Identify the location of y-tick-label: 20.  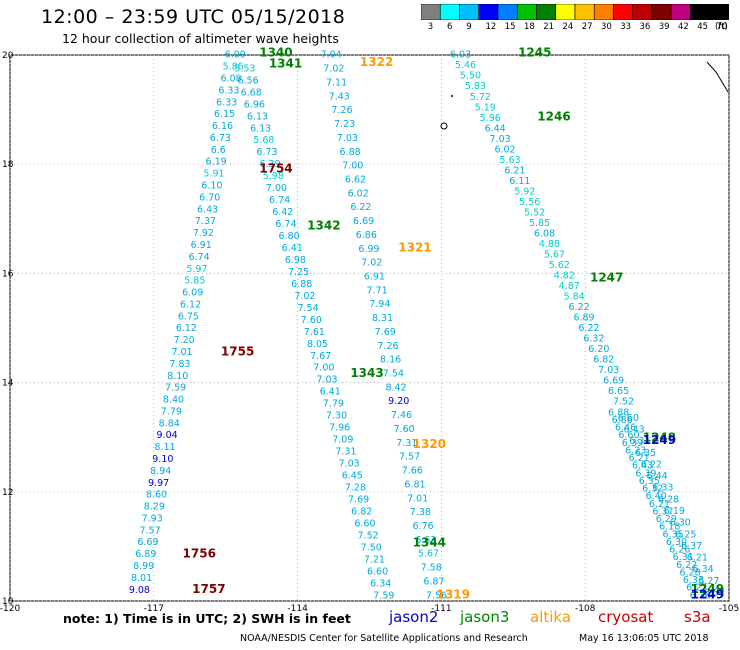
(8, 56).